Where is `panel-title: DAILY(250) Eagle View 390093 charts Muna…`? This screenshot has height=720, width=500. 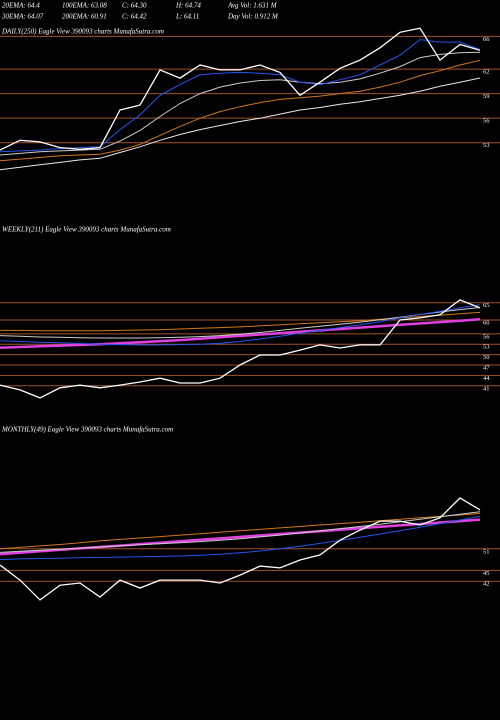
panel-title: DAILY(250) Eagle View 390093 charts Muna… is located at coordinates (82, 32).